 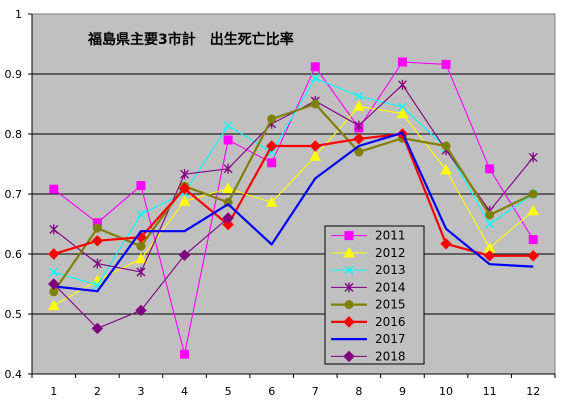 I want to click on y-tick-label: 0.4, so click(x=14, y=374).